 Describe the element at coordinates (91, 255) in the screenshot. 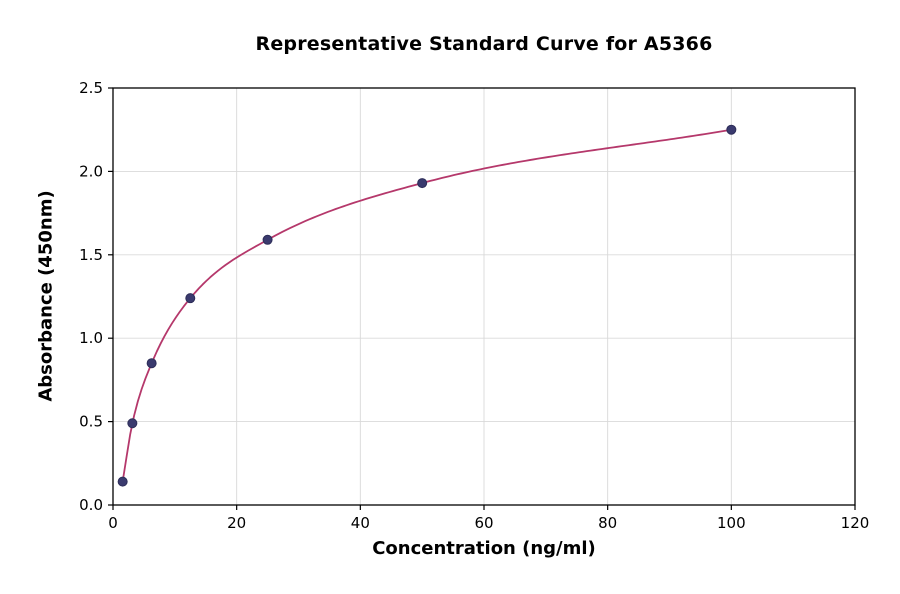

I see `y-tick-label: 1.5` at that location.